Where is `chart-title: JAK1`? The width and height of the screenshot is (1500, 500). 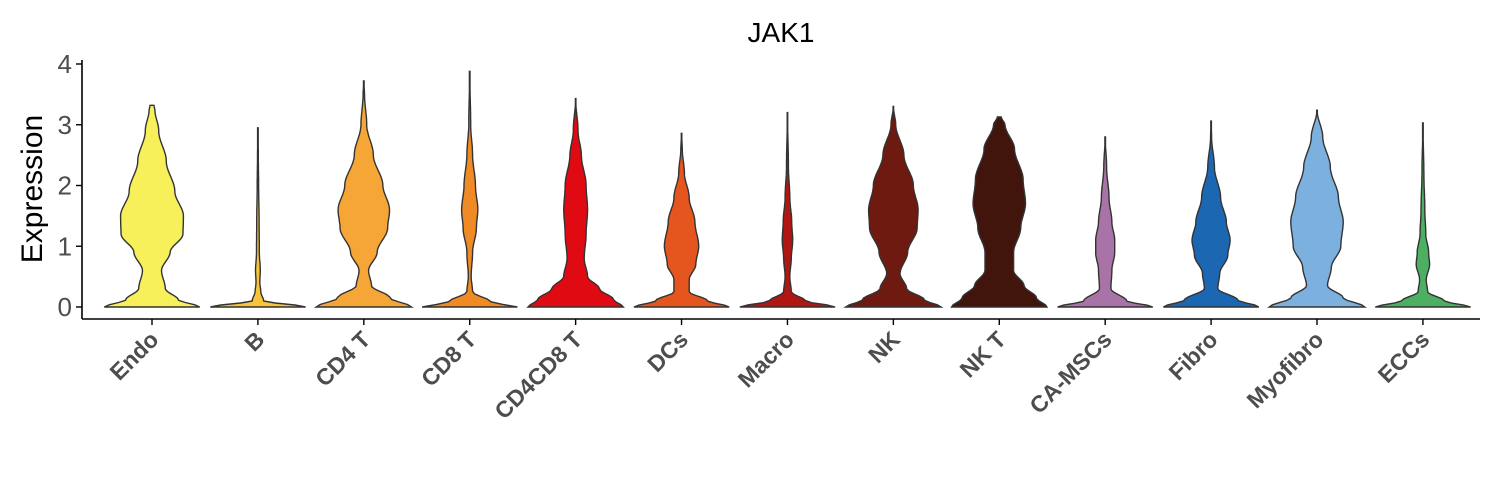 chart-title: JAK1 is located at coordinates (781, 32).